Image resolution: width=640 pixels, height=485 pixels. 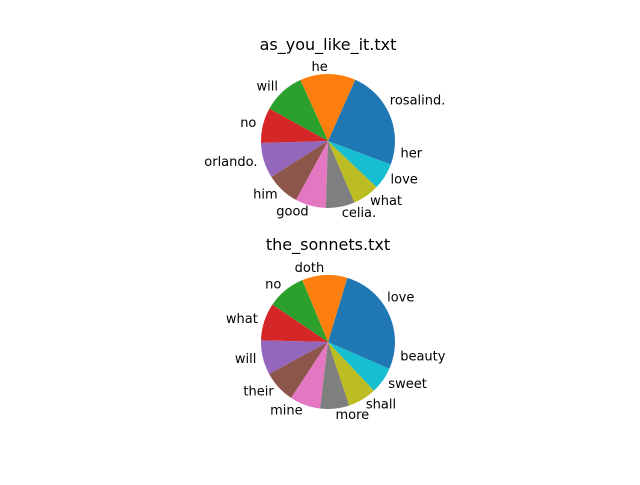 I want to click on wedge-label-more: more, so click(x=353, y=415).